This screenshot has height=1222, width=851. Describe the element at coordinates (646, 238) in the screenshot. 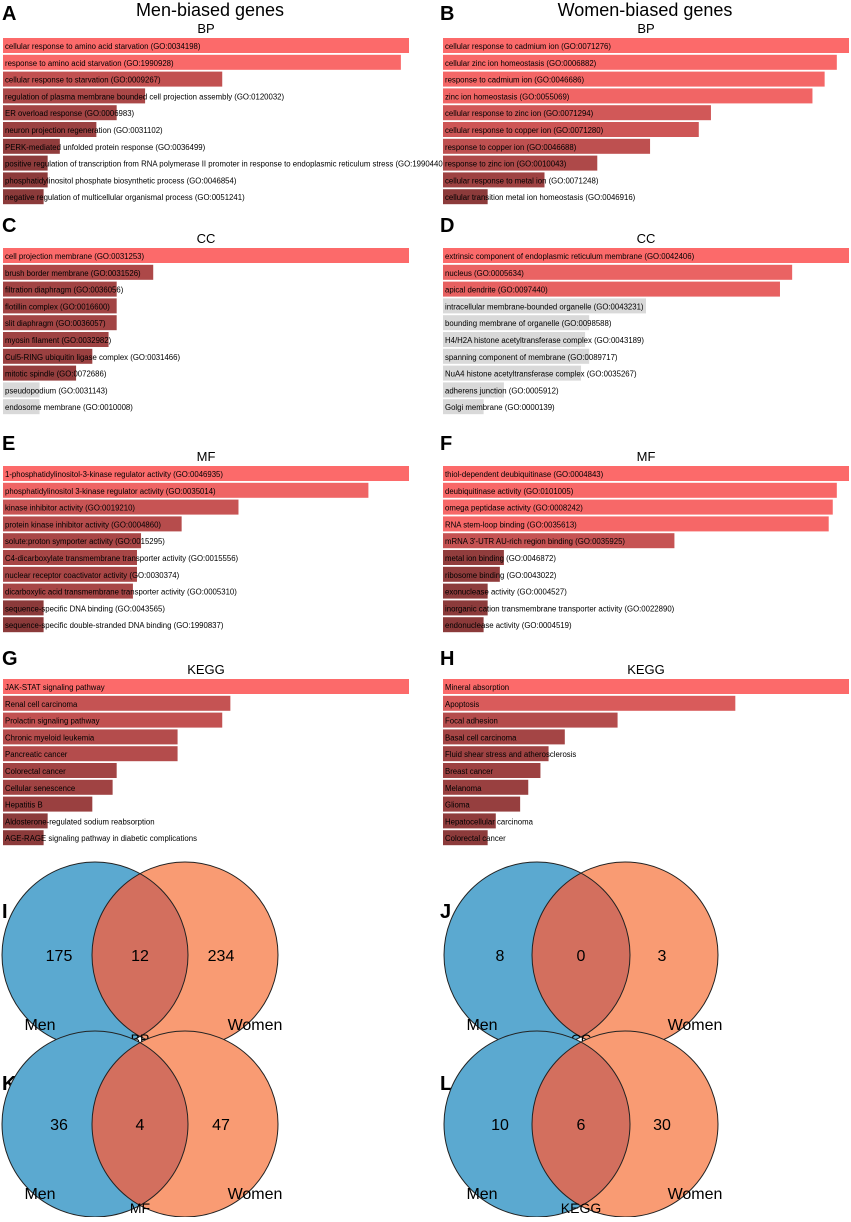

I see `panel-title: CC` at that location.